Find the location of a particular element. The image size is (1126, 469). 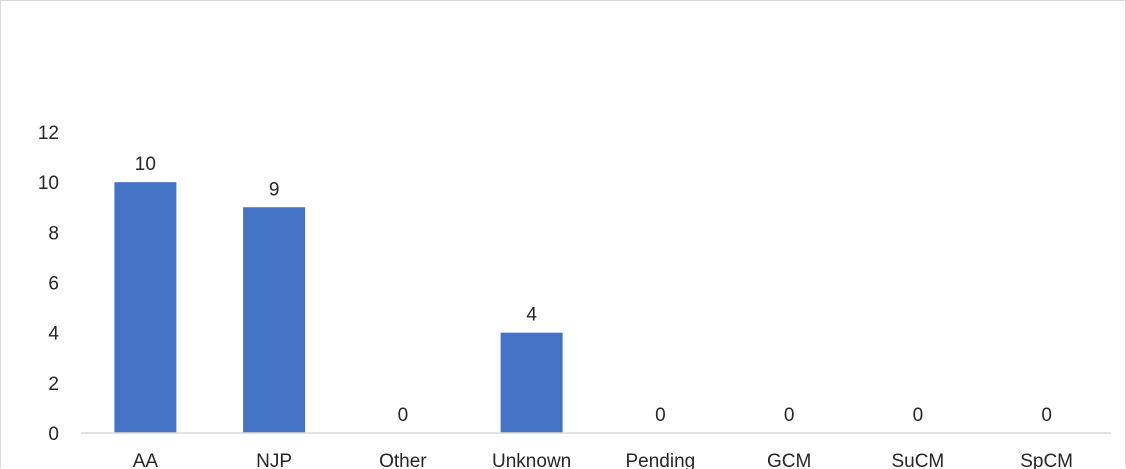

y-tick-label: 8 is located at coordinates (53, 233).